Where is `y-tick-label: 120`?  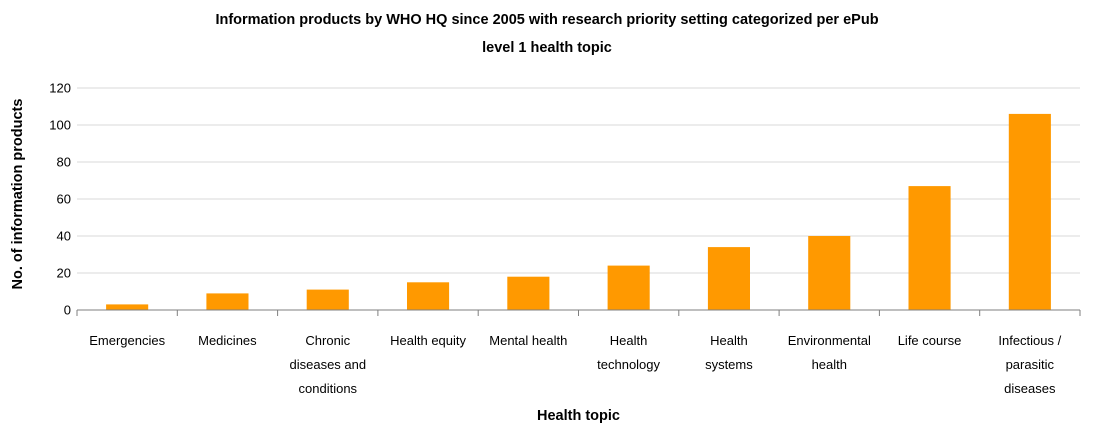 y-tick-label: 120 is located at coordinates (60, 88).